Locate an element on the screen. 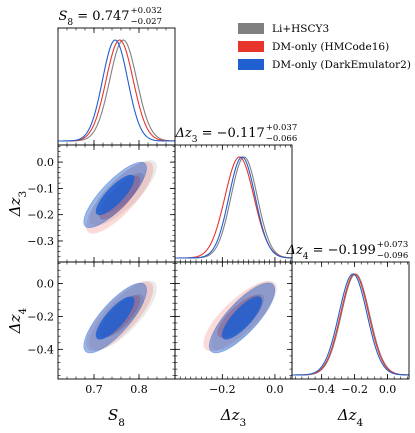 This screenshot has width=415, height=433. y-tick-label-dz4: −0.4 is located at coordinates (40, 349).